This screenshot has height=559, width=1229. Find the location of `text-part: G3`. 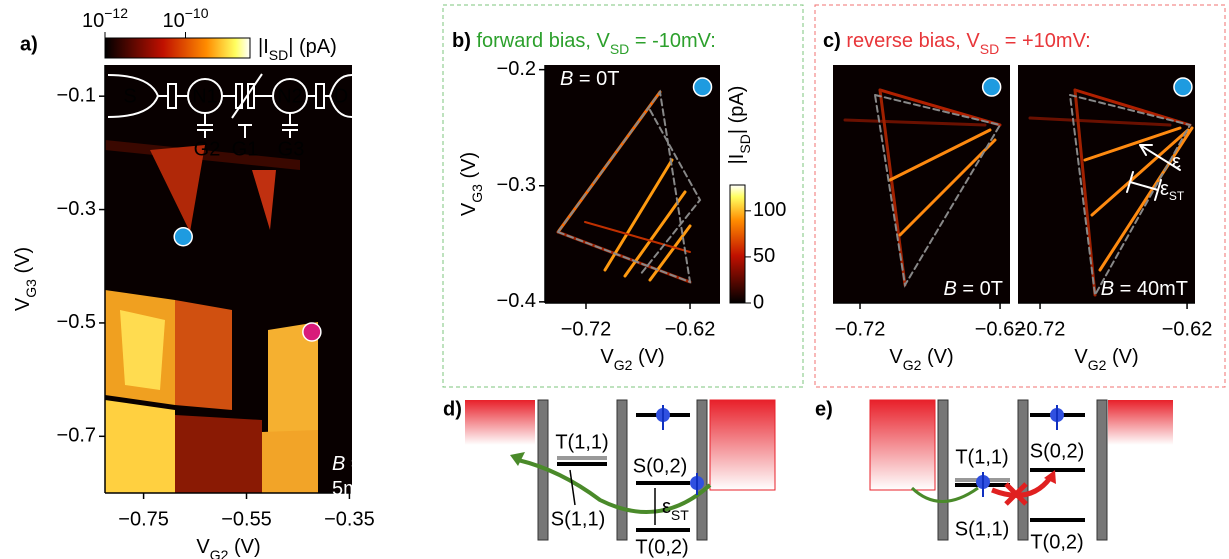

text-part: G3 is located at coordinates (477, 193).